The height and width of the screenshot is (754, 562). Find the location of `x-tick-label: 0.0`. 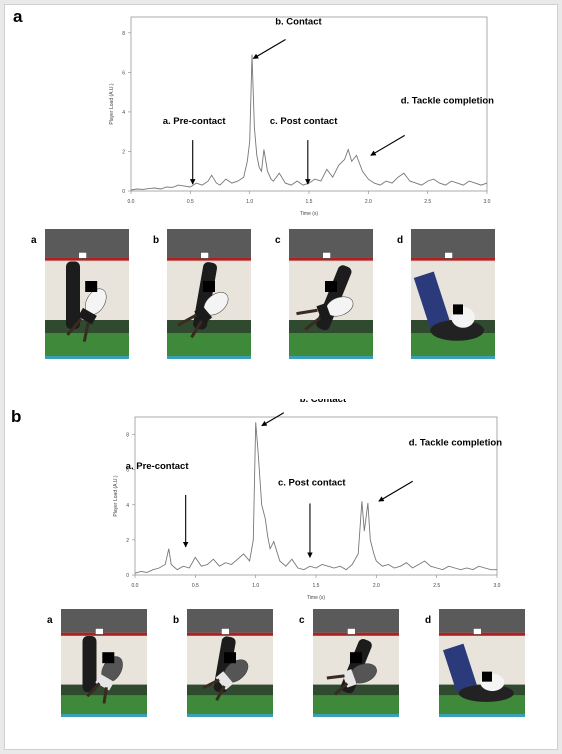

x-tick-label: 0.0 is located at coordinates (131, 202).